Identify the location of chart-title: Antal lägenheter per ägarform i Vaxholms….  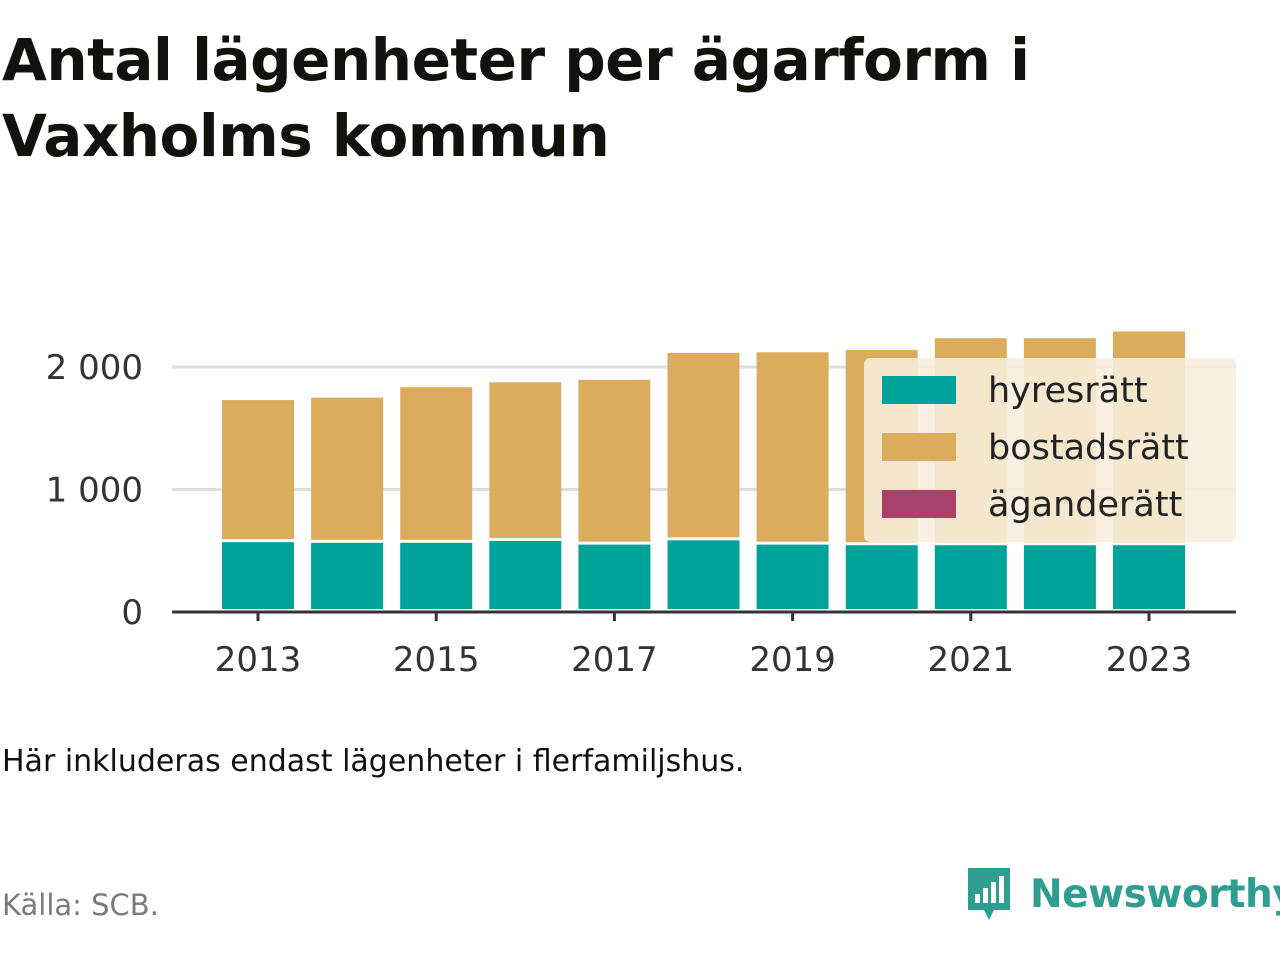
(516, 98).